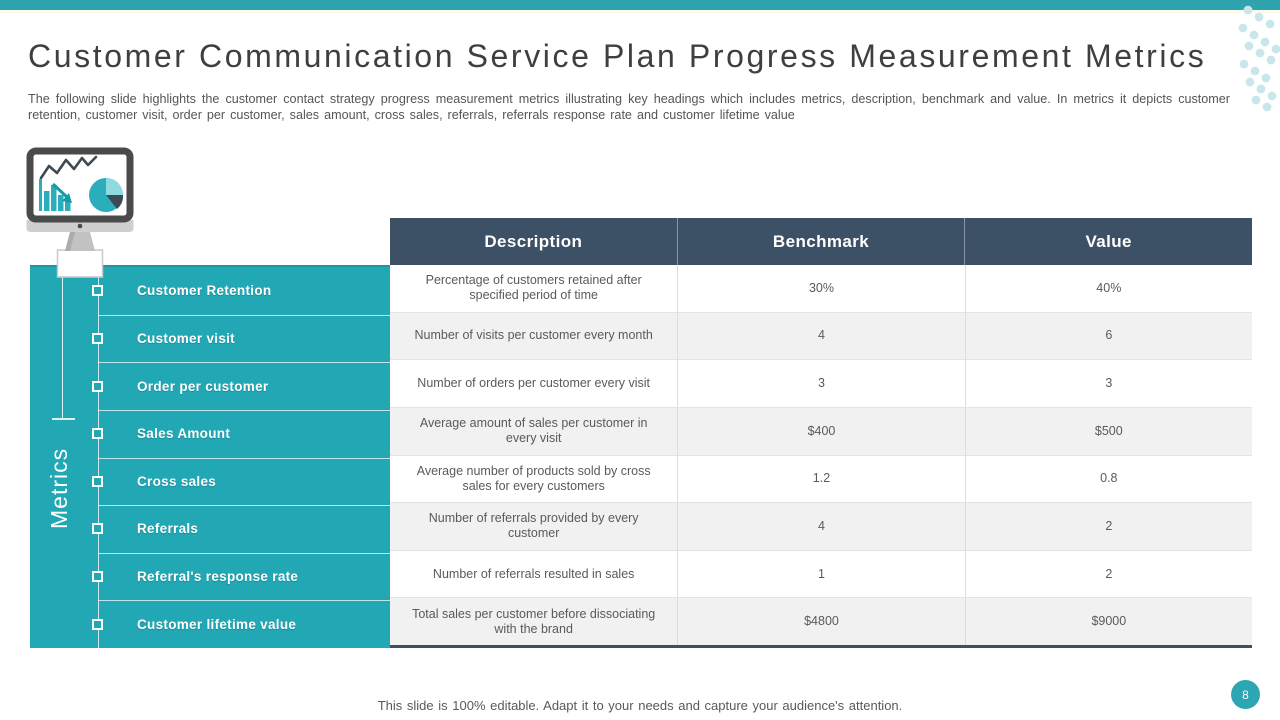  What do you see at coordinates (640, 5) in the screenshot?
I see `top-accent-bar` at bounding box center [640, 5].